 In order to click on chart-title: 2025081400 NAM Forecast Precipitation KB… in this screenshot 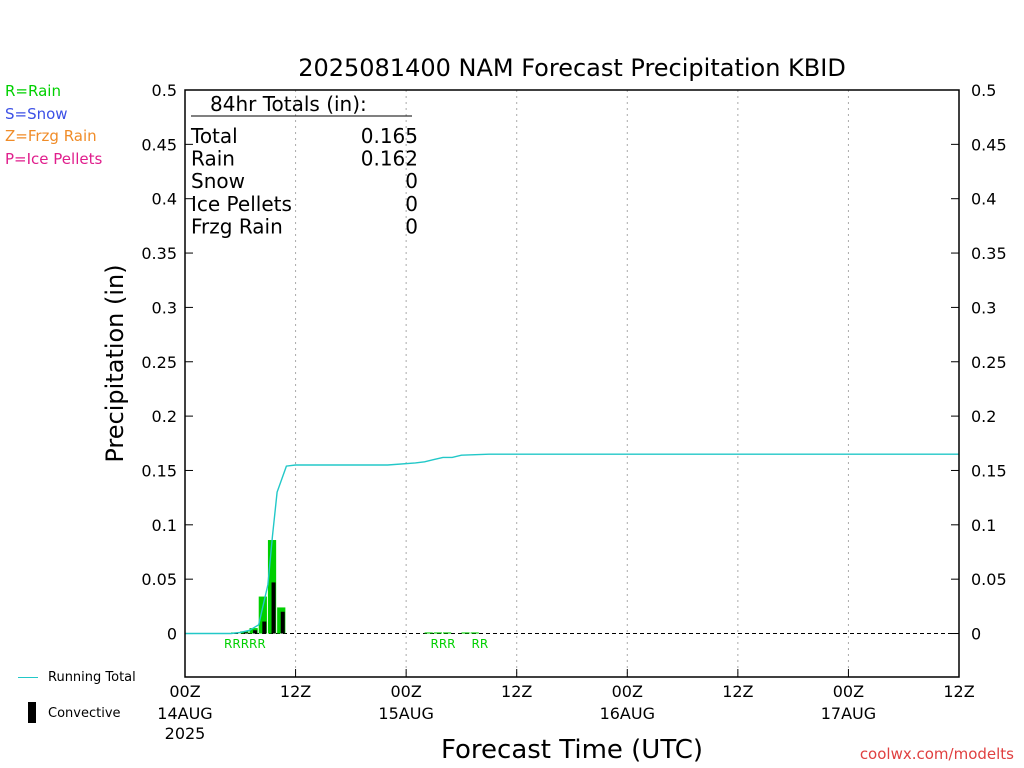, I will do `click(572, 68)`.